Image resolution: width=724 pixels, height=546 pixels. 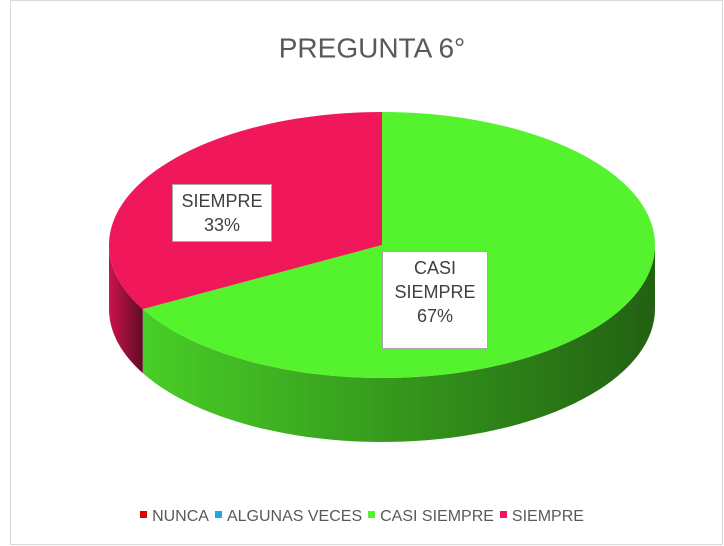 I want to click on legend: NUNCA ALGUNAS VECES CASI SIEMPRE SIEMPRE, so click(x=362, y=517).